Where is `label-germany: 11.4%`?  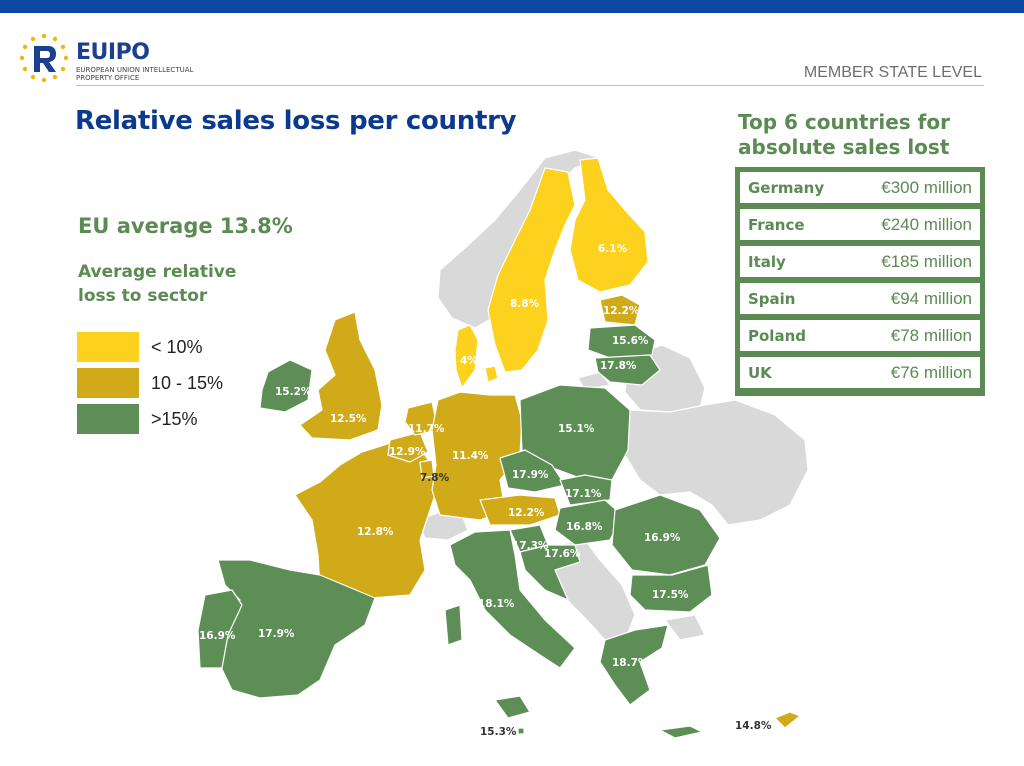 label-germany: 11.4% is located at coordinates (470, 456).